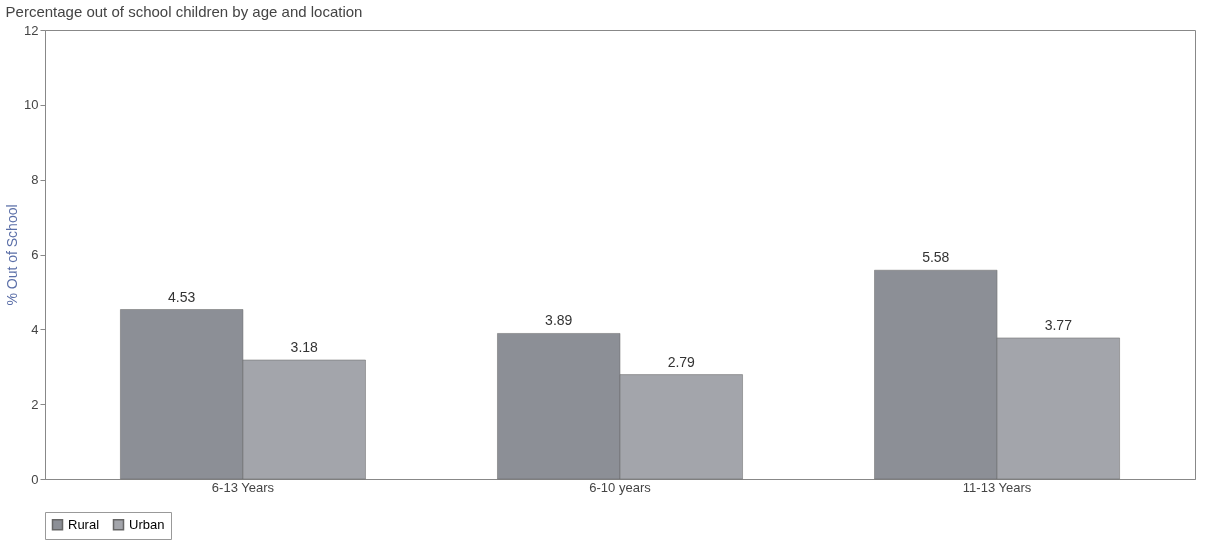  Describe the element at coordinates (84, 524) in the screenshot. I see `legend-label: Rural` at that location.